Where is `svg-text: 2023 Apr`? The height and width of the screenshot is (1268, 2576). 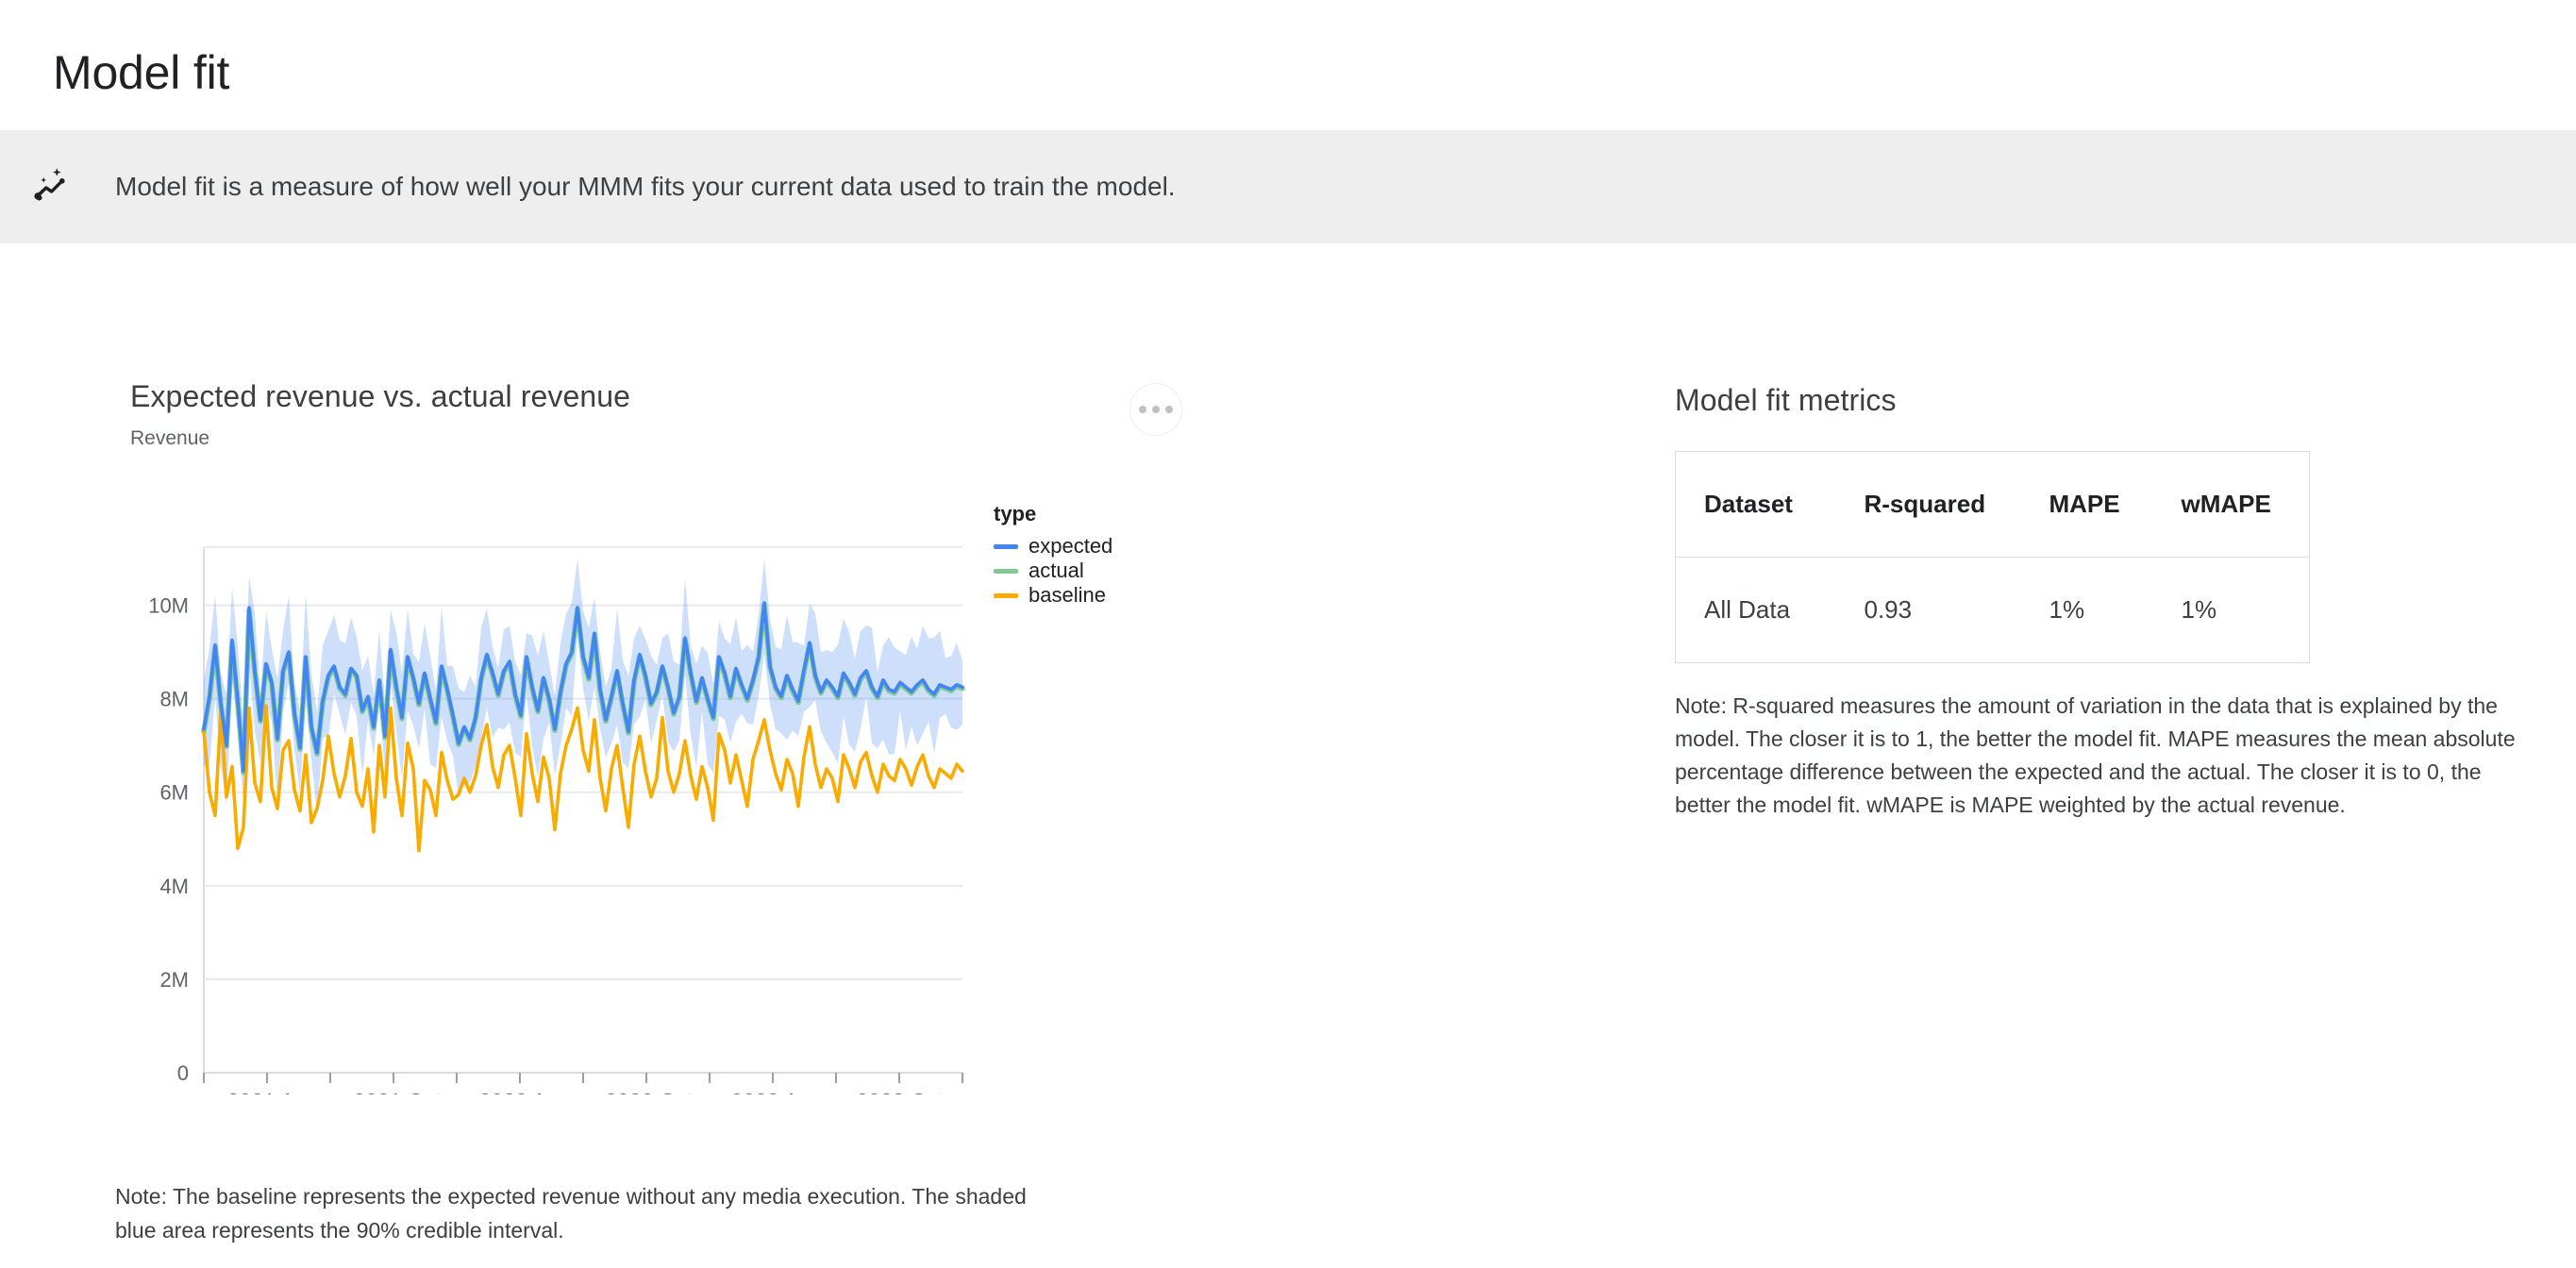 svg-text: 2023 Apr is located at coordinates (774, 1092).